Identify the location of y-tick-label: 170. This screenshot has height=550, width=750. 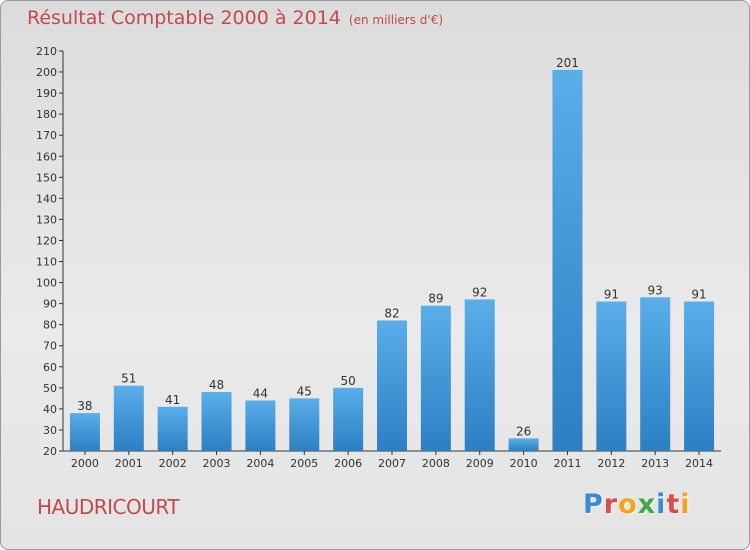
(46, 135).